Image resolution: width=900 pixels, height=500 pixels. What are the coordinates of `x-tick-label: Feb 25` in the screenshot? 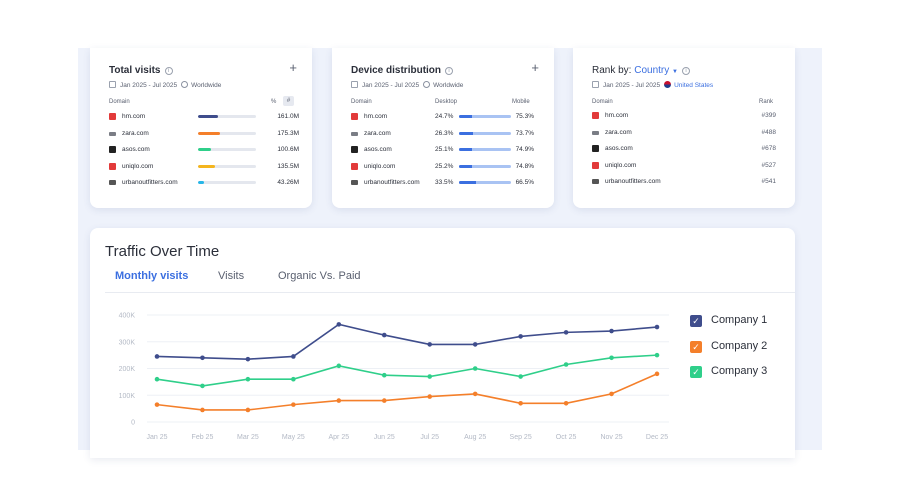 It's located at (203, 437).